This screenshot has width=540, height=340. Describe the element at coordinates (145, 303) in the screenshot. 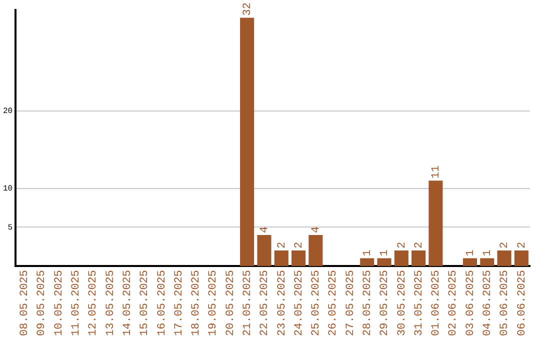

I see `x-tick-label: 15.05.2025` at that location.